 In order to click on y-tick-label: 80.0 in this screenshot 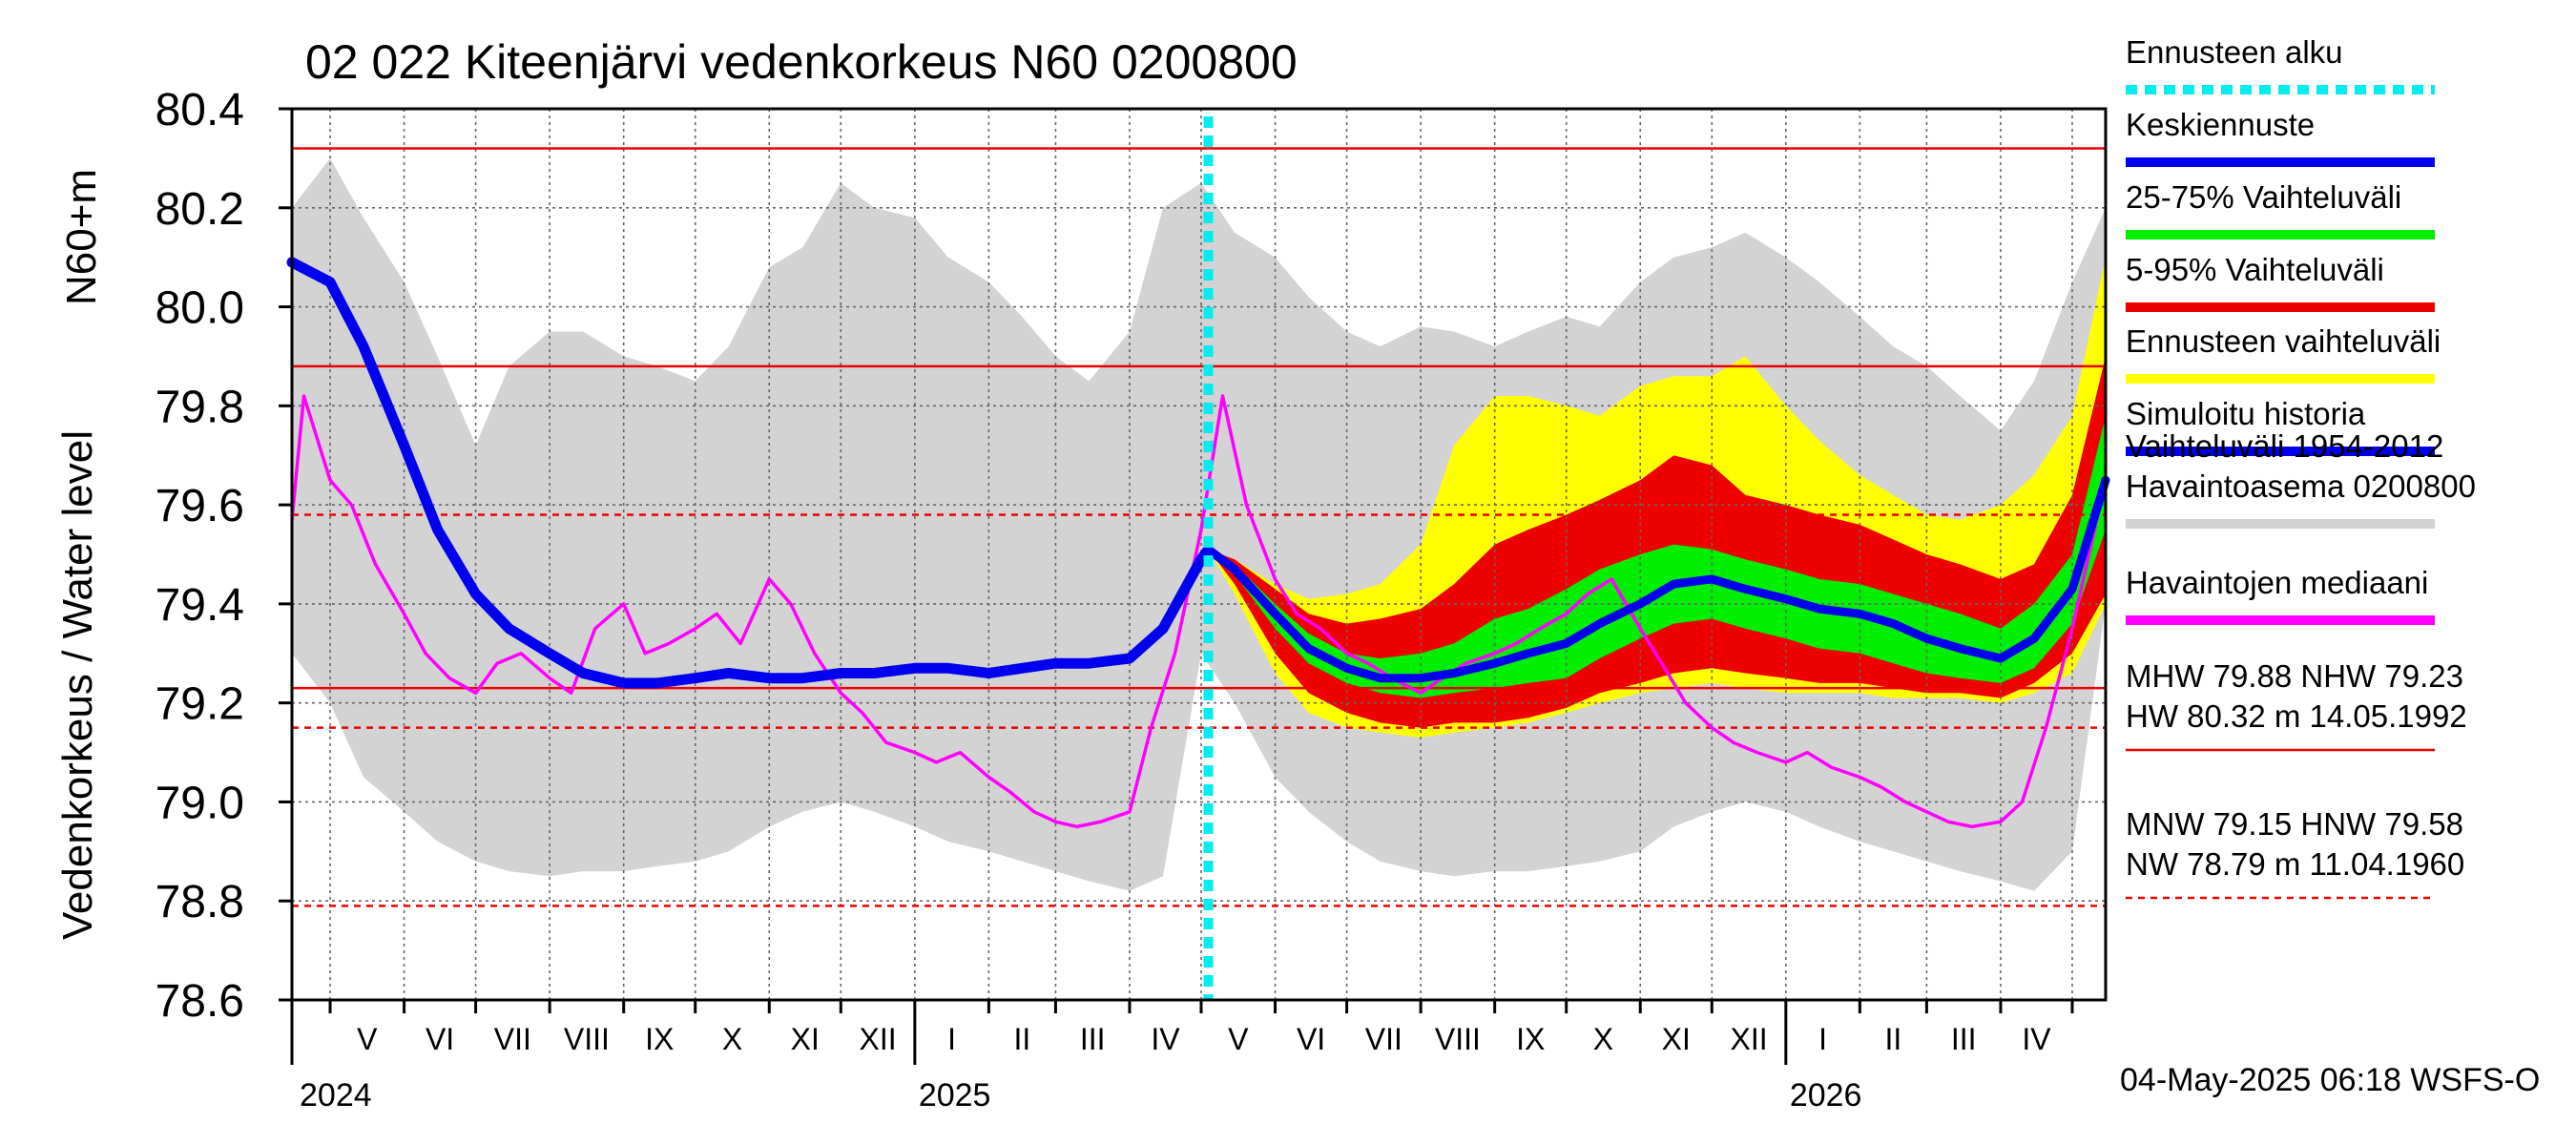, I will do `click(200, 309)`.